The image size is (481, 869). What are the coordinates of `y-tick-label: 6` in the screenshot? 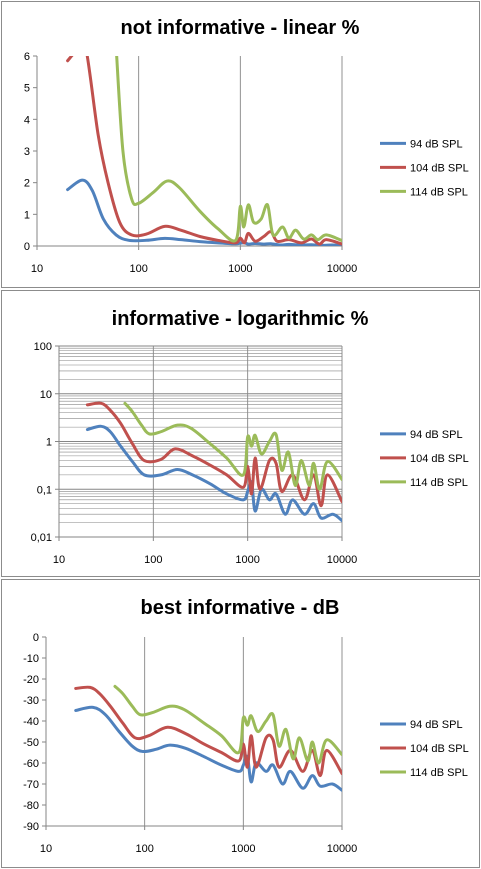 It's located at (27, 57).